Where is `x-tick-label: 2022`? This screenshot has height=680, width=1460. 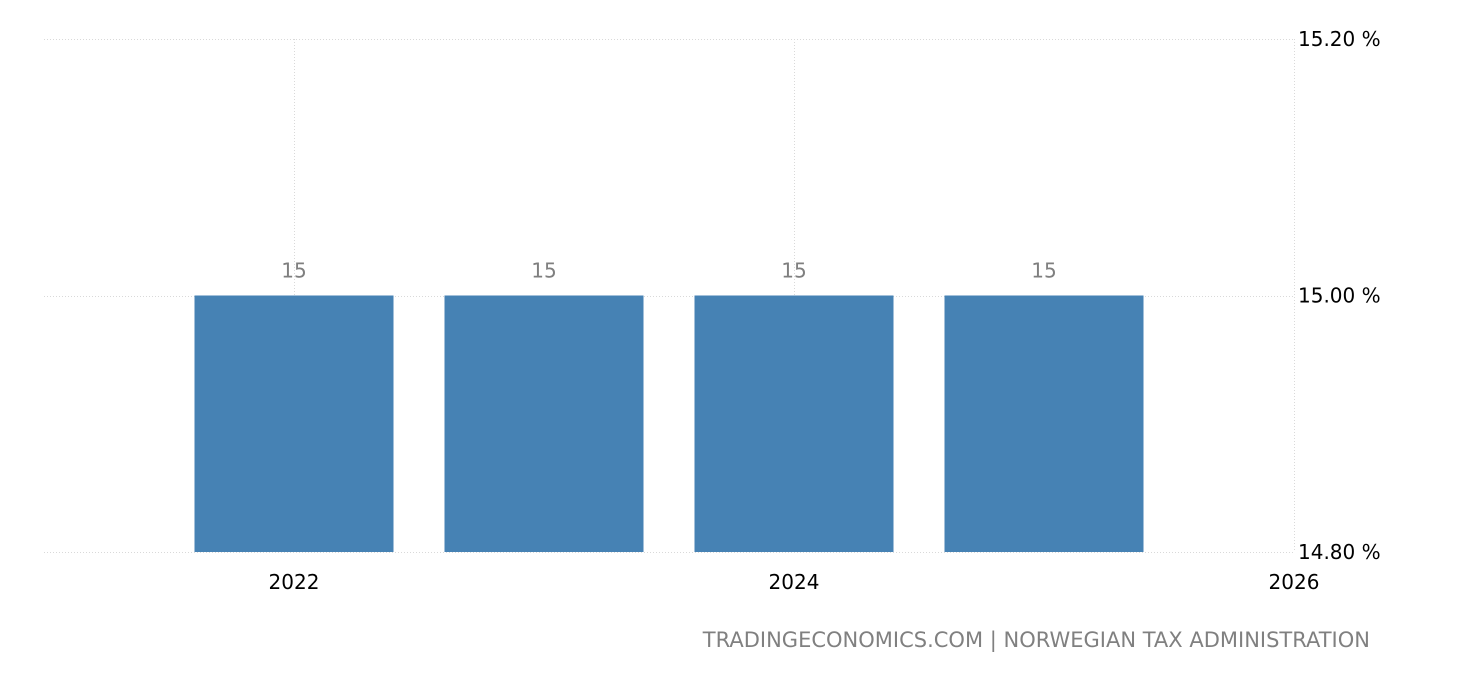 x-tick-label: 2022 is located at coordinates (294, 582).